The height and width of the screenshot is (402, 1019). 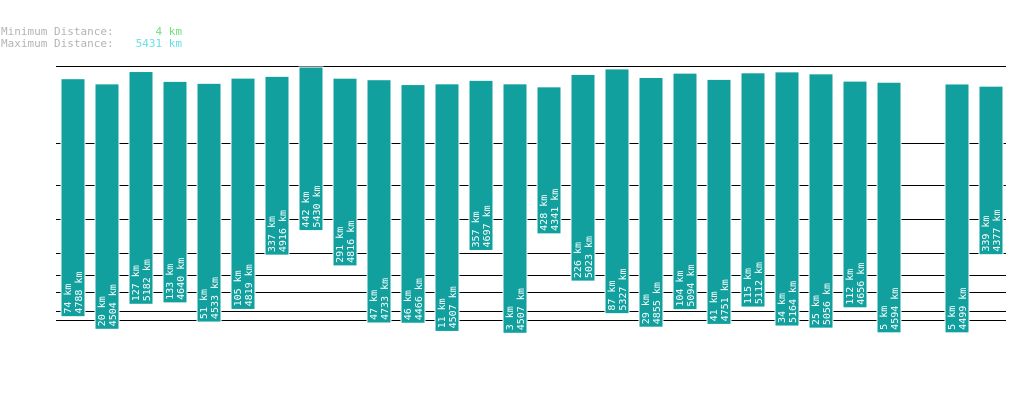 What do you see at coordinates (374, 305) in the screenshot?
I see `bar-min-label: 47 km` at bounding box center [374, 305].